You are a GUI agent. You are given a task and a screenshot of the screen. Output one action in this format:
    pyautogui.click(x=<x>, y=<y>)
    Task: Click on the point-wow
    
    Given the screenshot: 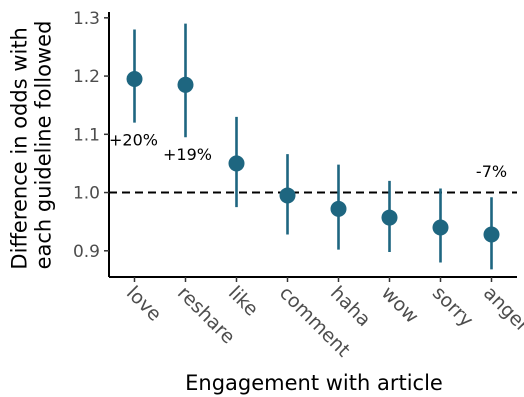 What is the action you would take?
    pyautogui.click(x=389, y=217)
    